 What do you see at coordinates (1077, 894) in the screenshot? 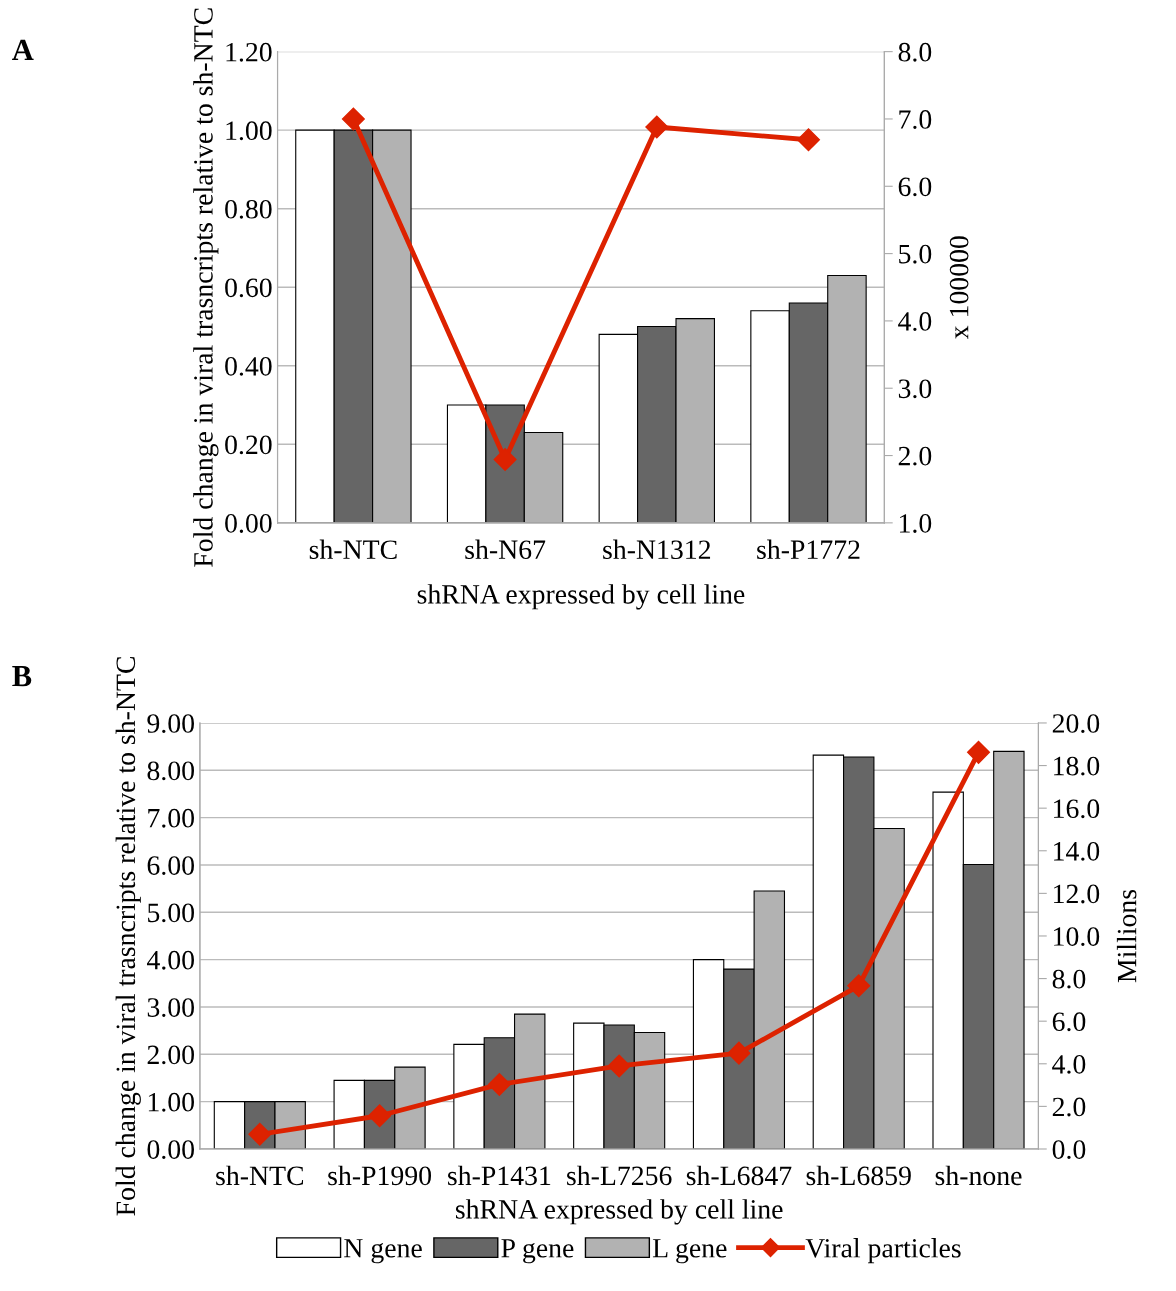
I see `y2-tick-label: 12.0` at bounding box center [1077, 894].